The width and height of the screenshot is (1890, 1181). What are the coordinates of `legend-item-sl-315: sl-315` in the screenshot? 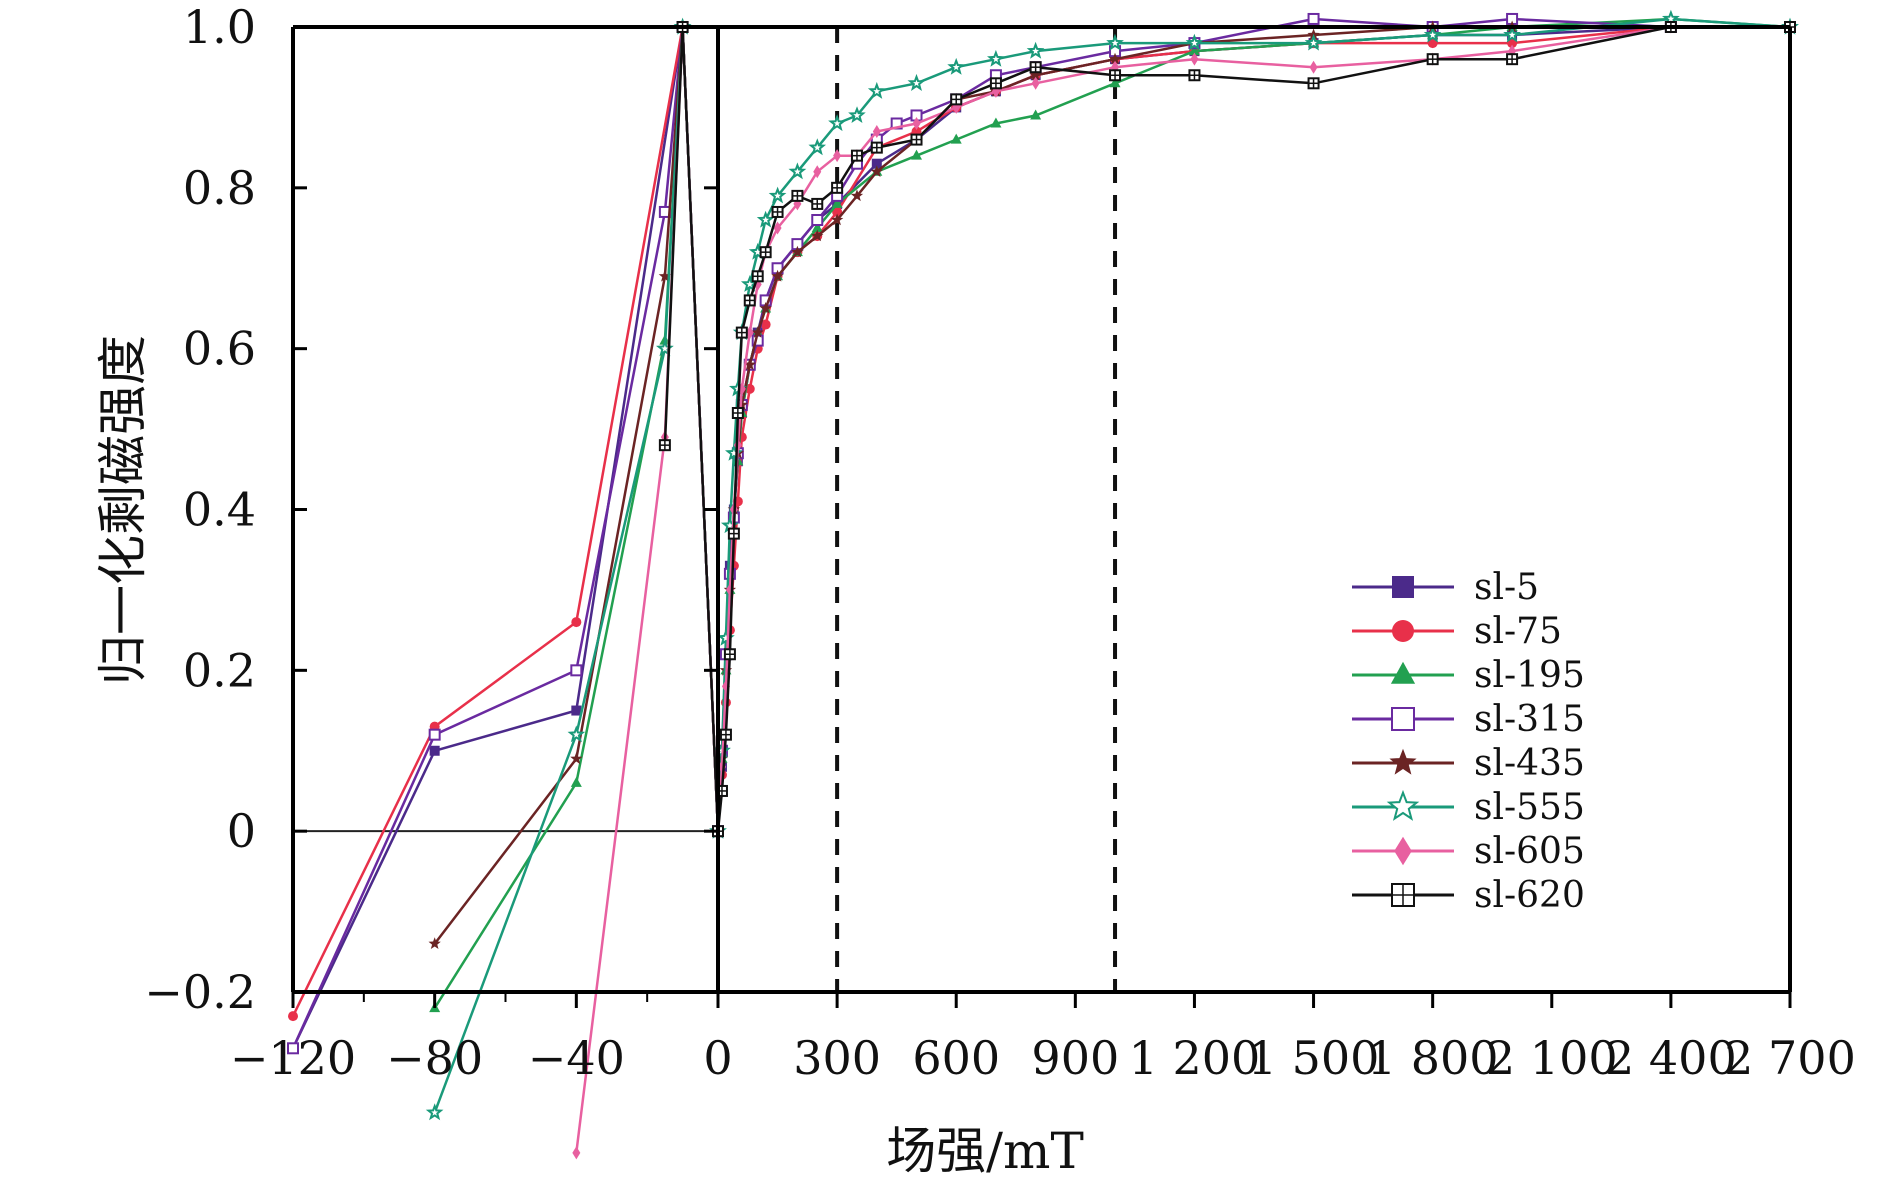 It's located at (1468, 719).